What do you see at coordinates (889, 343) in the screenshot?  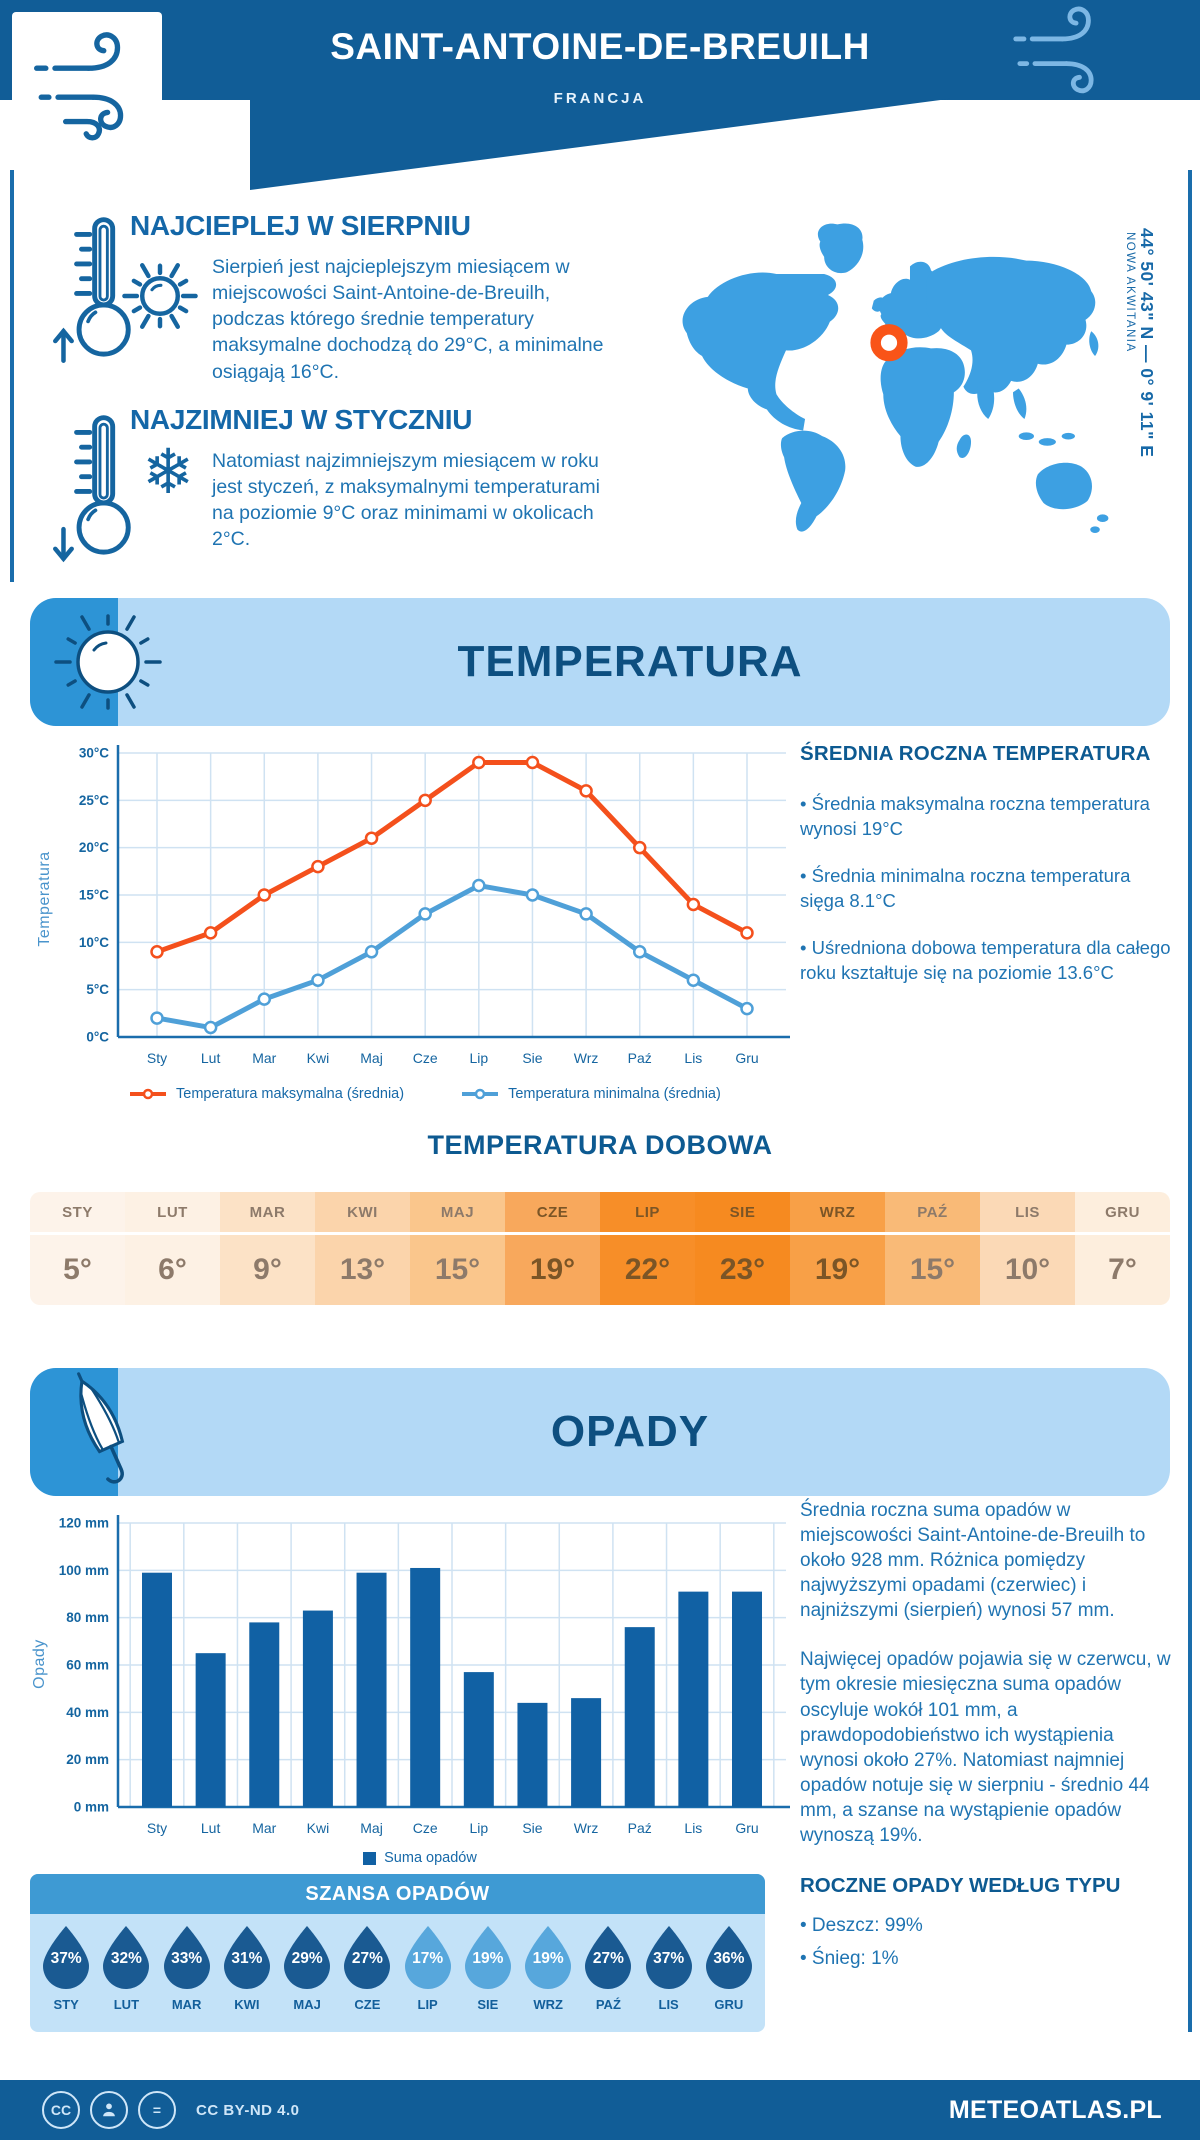 I see `location-marker` at bounding box center [889, 343].